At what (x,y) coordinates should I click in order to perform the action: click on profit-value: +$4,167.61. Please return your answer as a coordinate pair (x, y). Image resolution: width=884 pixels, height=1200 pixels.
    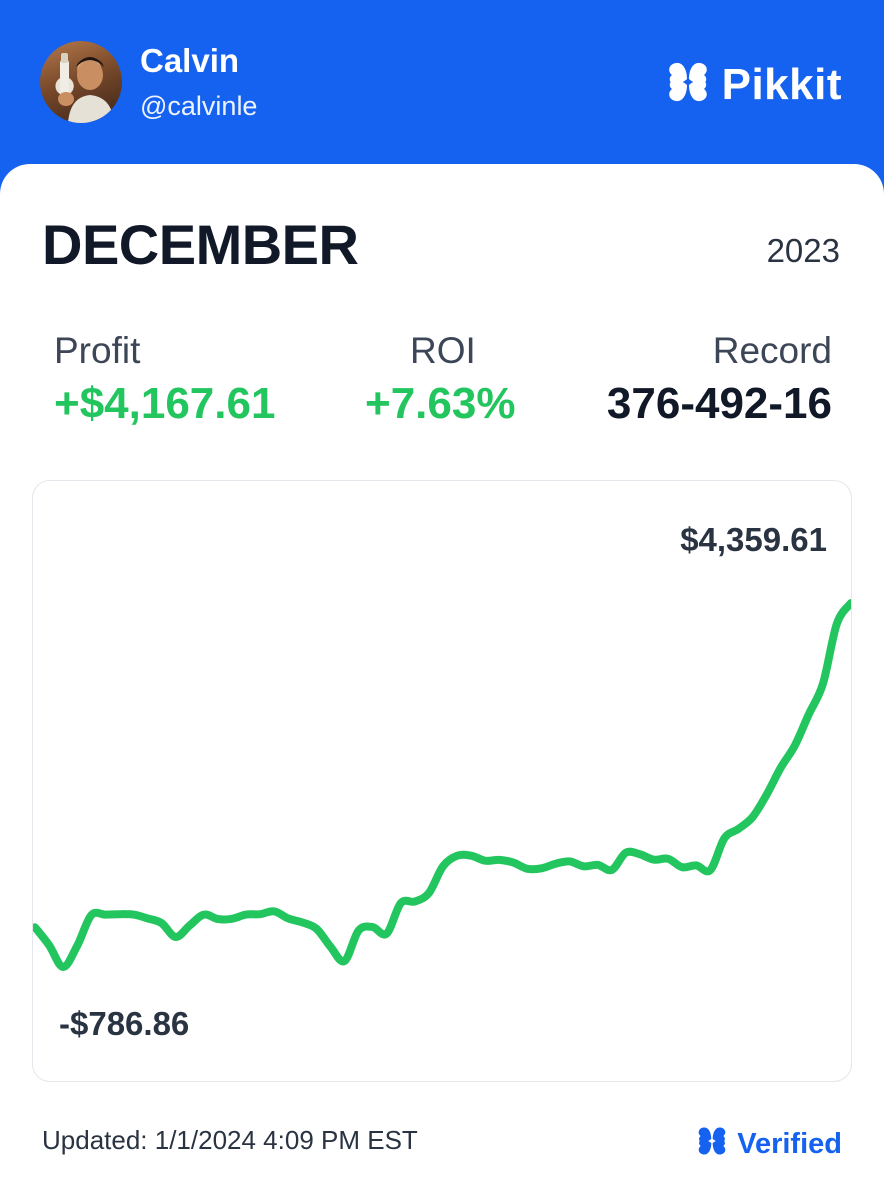
    Looking at the image, I should click on (165, 403).